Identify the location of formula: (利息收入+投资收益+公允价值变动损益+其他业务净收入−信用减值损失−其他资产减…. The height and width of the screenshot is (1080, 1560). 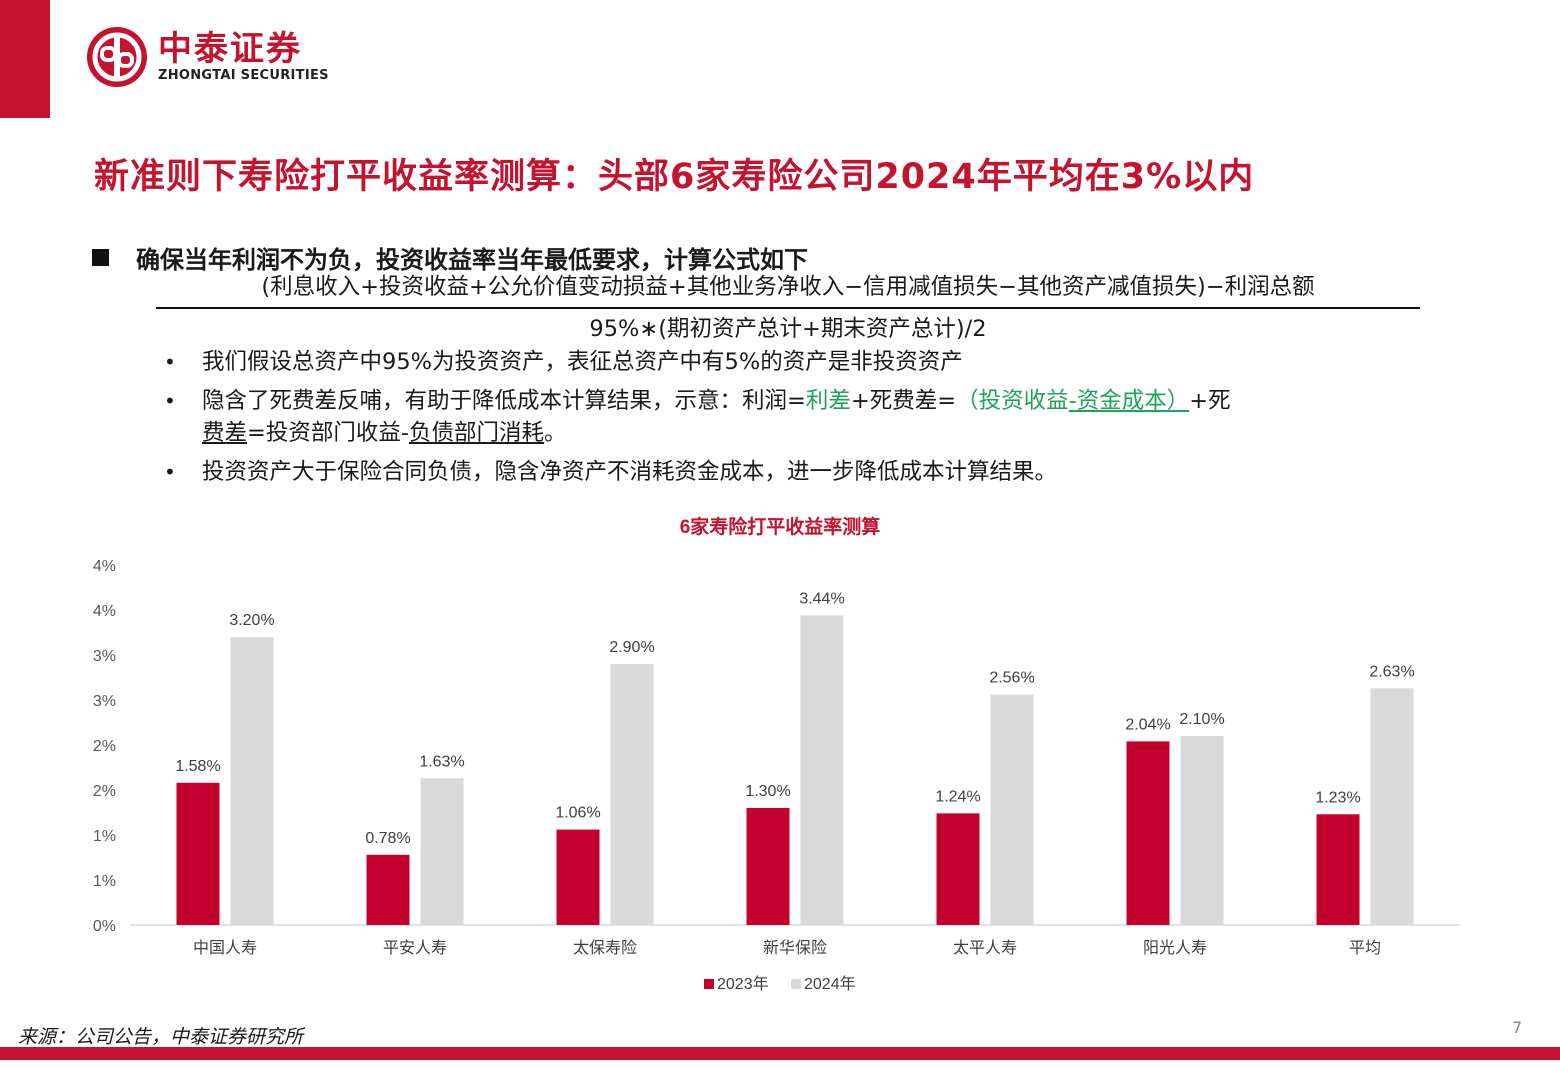
(788, 308).